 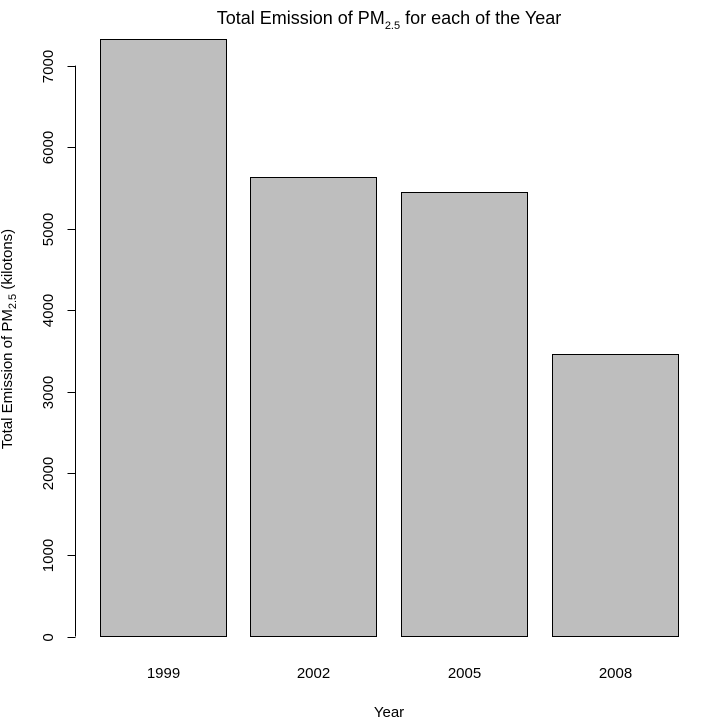 I want to click on y-tick-label: 0, so click(x=48, y=637).